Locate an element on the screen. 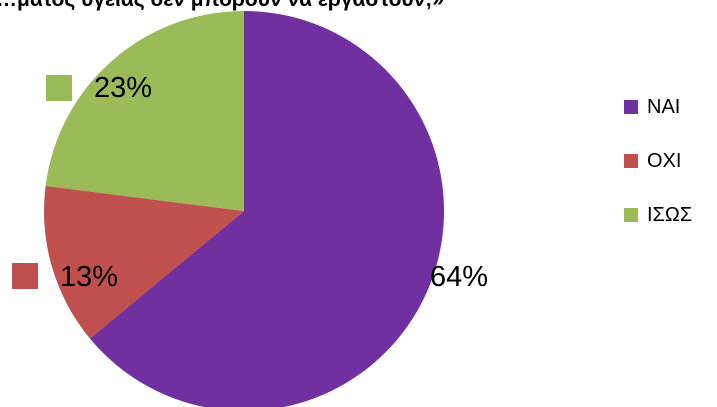  data-label-key-isos is located at coordinates (59, 88).